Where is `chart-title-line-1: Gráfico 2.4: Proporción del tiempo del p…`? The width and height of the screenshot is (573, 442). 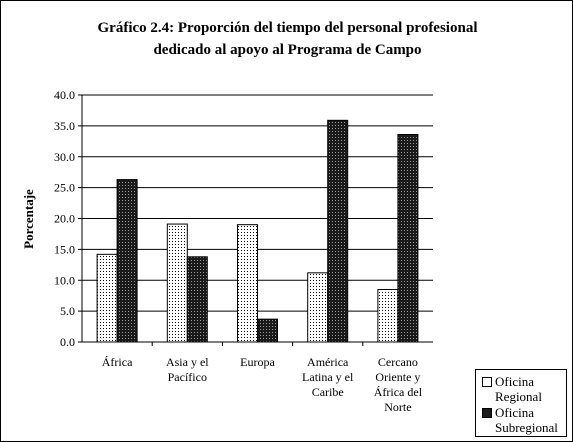
chart-title-line-1: Gráfico 2.4: Proporción del tiempo del p… is located at coordinates (287, 28).